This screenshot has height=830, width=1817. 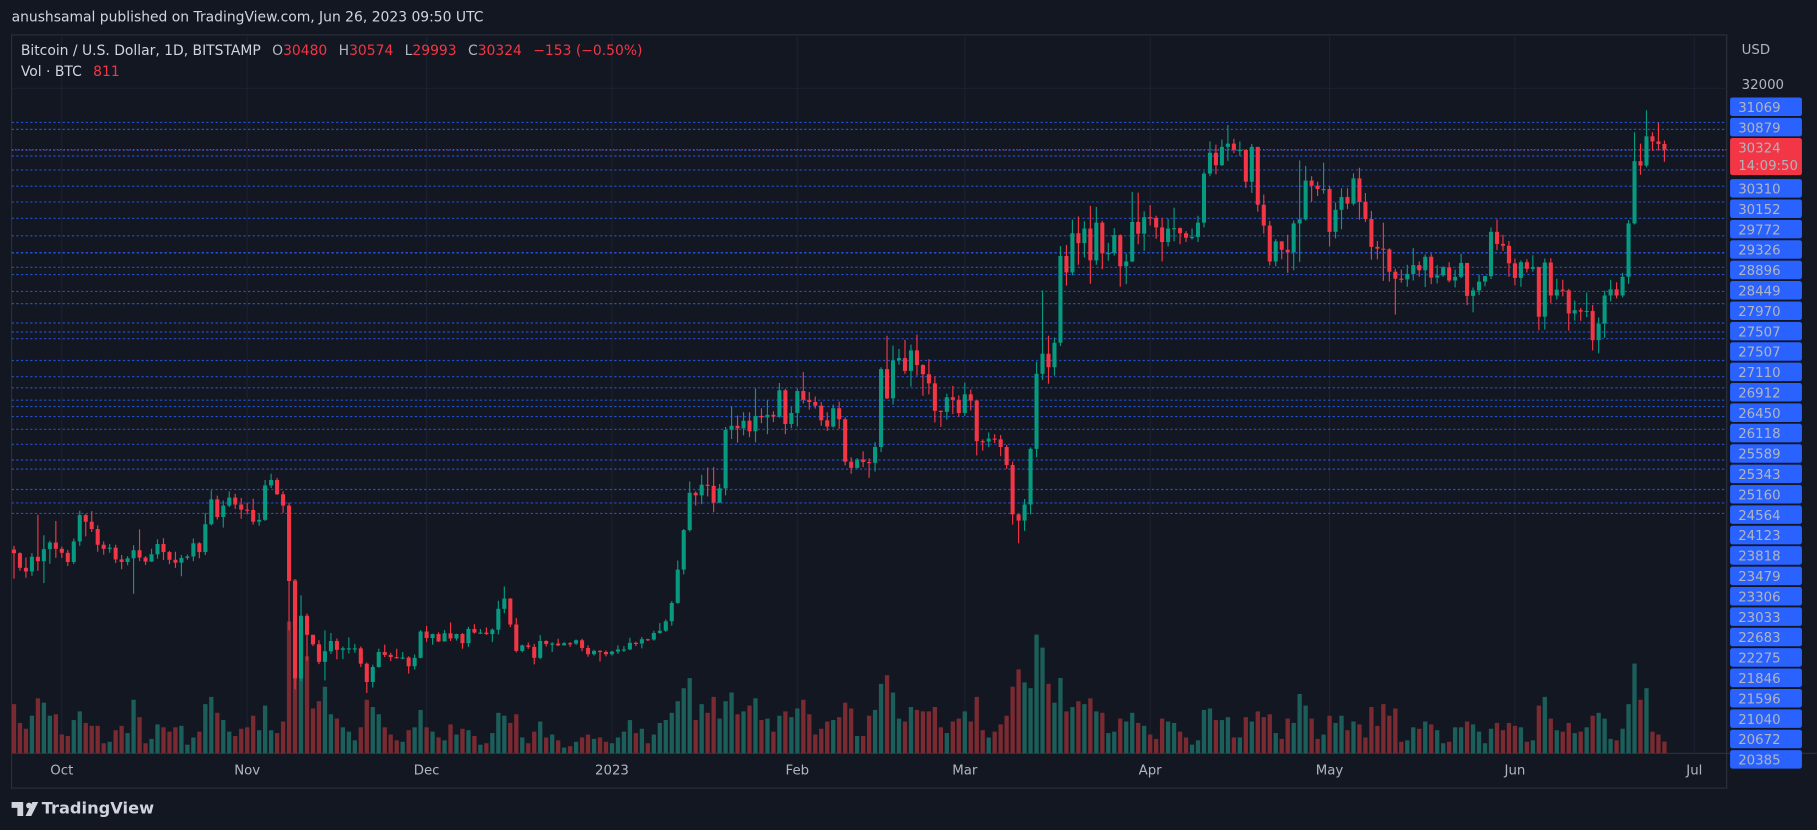 I want to click on high-value: 30574, so click(x=371, y=51).